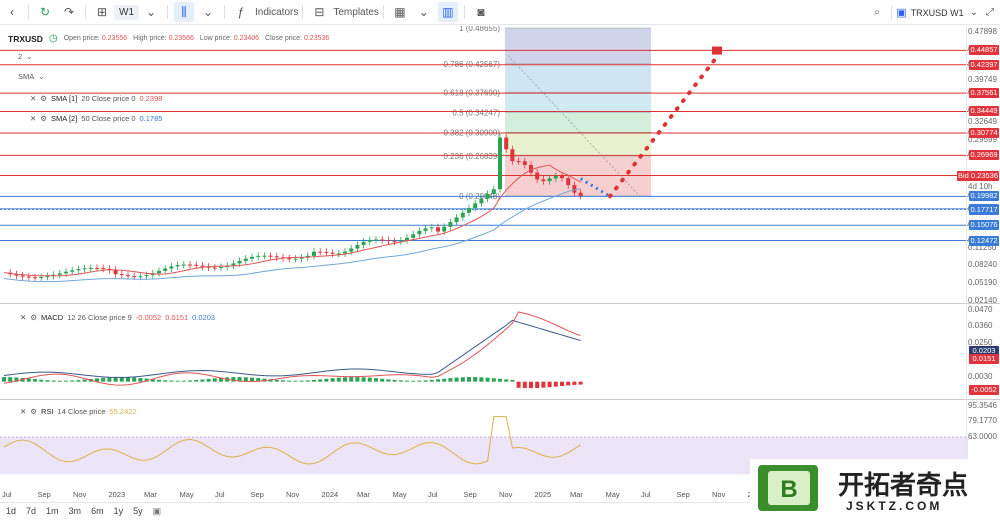 This screenshot has height=522, width=1000. What do you see at coordinates (356, 12) in the screenshot?
I see `templates-button: Templates` at bounding box center [356, 12].